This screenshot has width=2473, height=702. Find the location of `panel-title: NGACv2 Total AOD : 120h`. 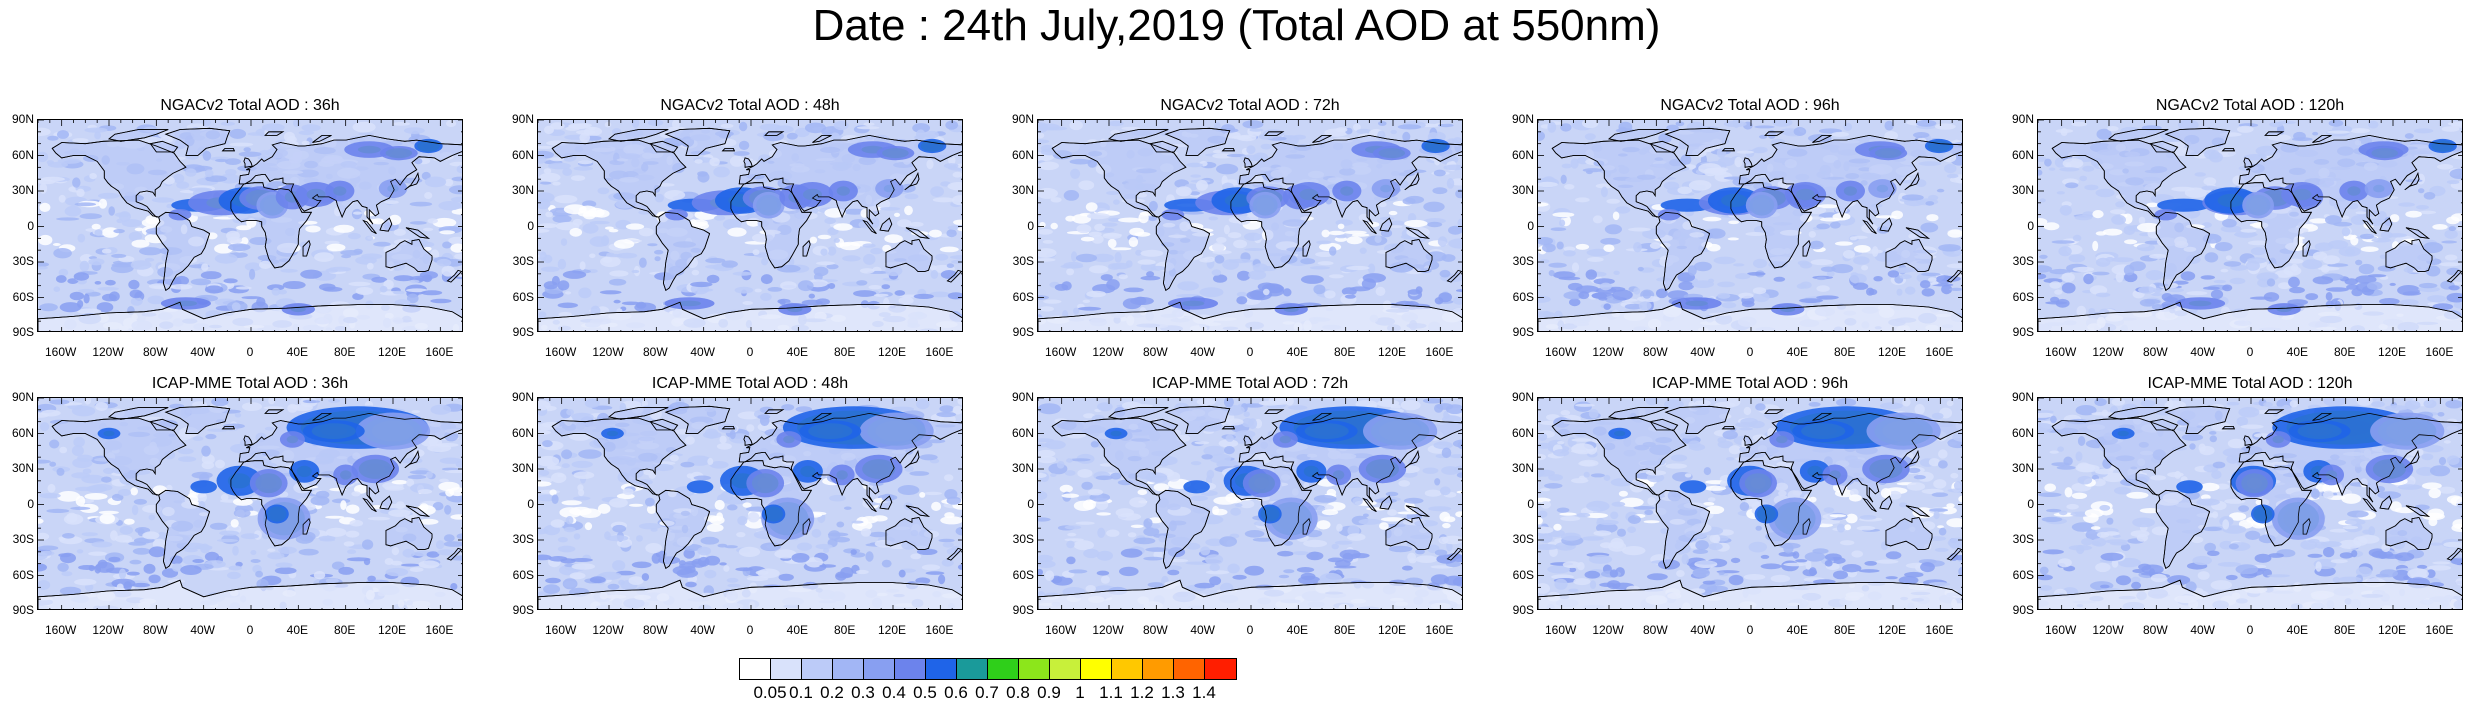

panel-title: NGACv2 Total AOD : 120h is located at coordinates (2250, 106).